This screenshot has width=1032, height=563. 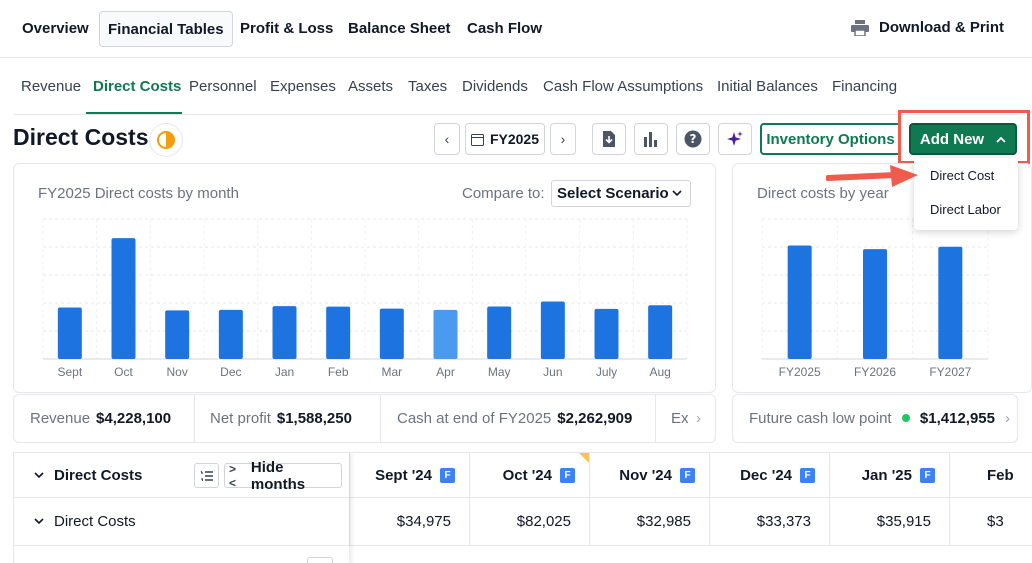 What do you see at coordinates (865, 86) in the screenshot?
I see `subtab-financing: Financing` at bounding box center [865, 86].